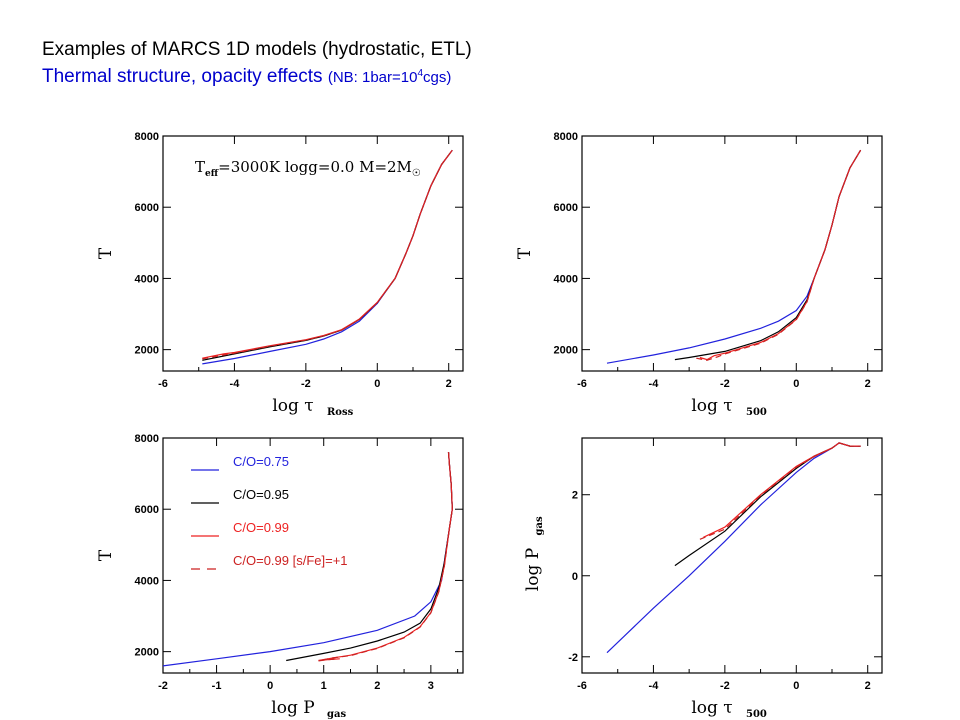 The width and height of the screenshot is (960, 720). What do you see at coordinates (308, 168) in the screenshot?
I see `annotation-model-params: Teff=3000K logg=0.0 M=2M☉` at bounding box center [308, 168].